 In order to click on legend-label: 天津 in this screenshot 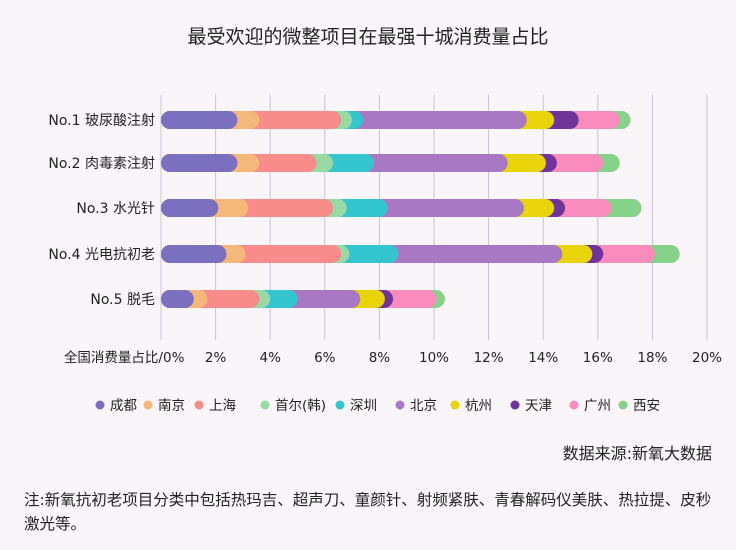, I will do `click(538, 406)`.